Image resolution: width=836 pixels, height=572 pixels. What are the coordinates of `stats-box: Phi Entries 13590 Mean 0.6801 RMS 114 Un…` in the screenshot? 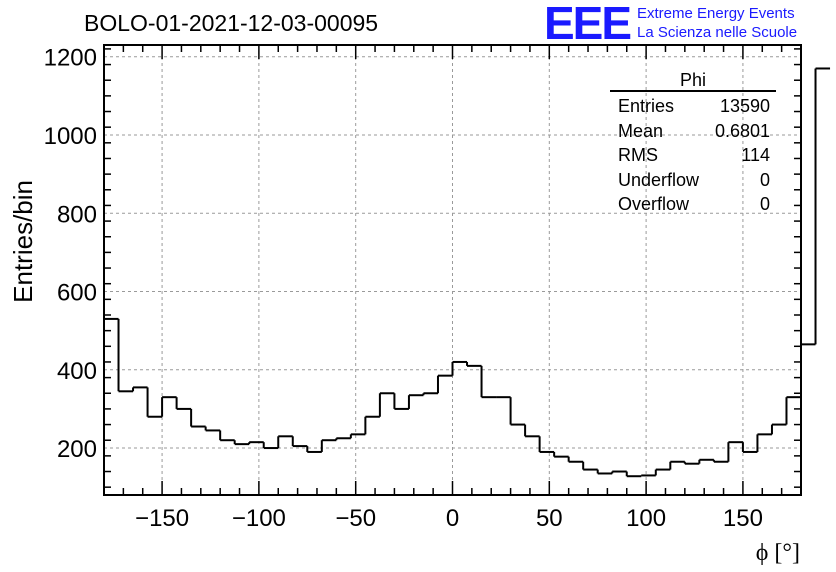 It's located at (693, 143).